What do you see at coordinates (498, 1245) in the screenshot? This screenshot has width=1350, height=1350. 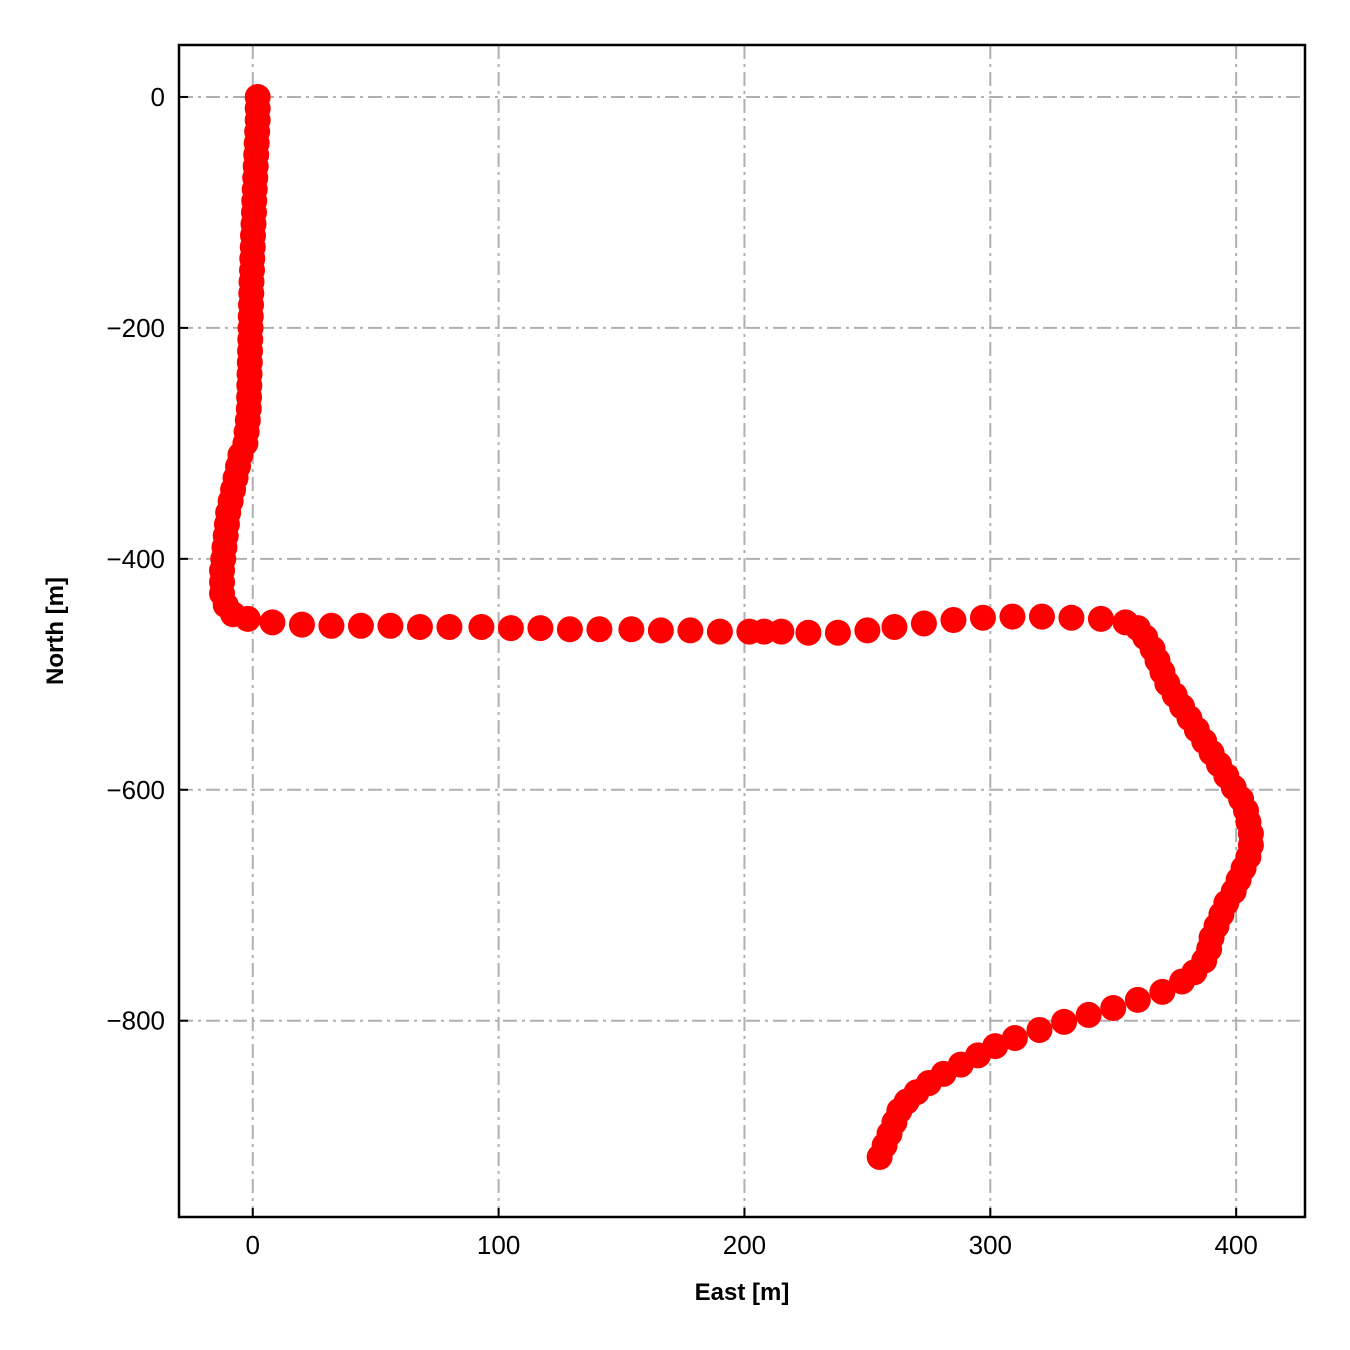 I see `x-tick-label: 100` at bounding box center [498, 1245].